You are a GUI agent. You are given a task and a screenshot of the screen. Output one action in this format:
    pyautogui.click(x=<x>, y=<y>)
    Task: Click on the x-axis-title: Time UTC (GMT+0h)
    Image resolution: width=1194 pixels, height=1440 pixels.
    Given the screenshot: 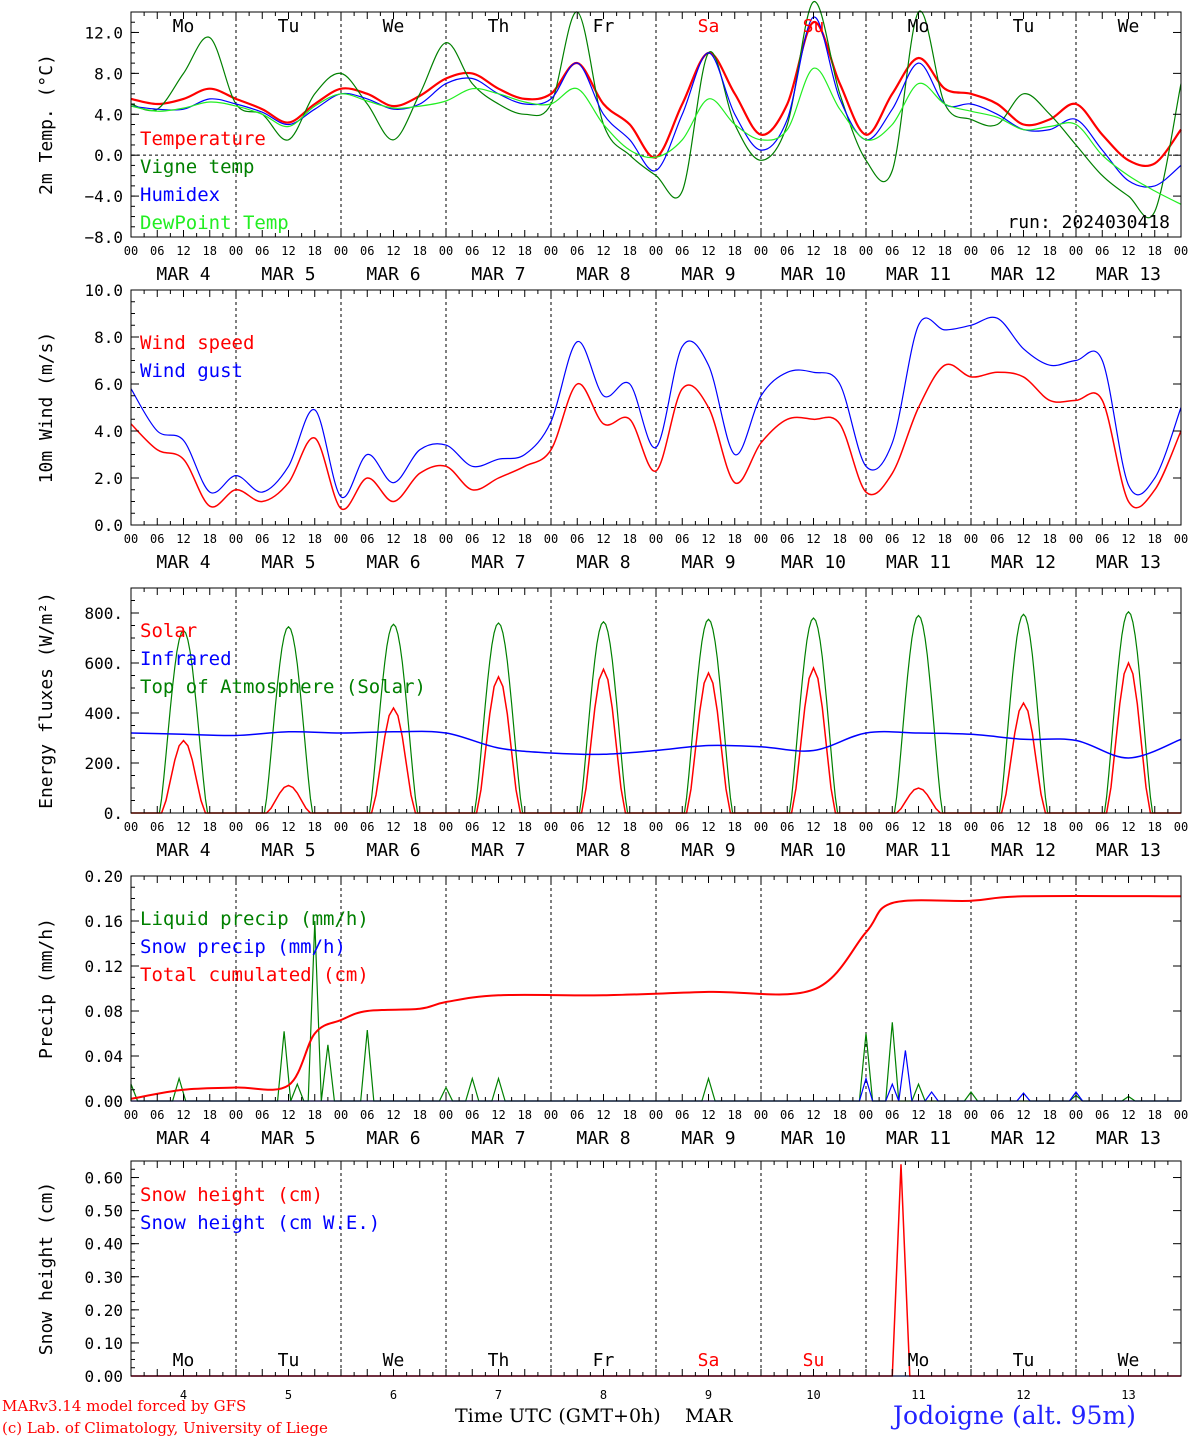 What is the action you would take?
    pyautogui.click(x=558, y=1416)
    